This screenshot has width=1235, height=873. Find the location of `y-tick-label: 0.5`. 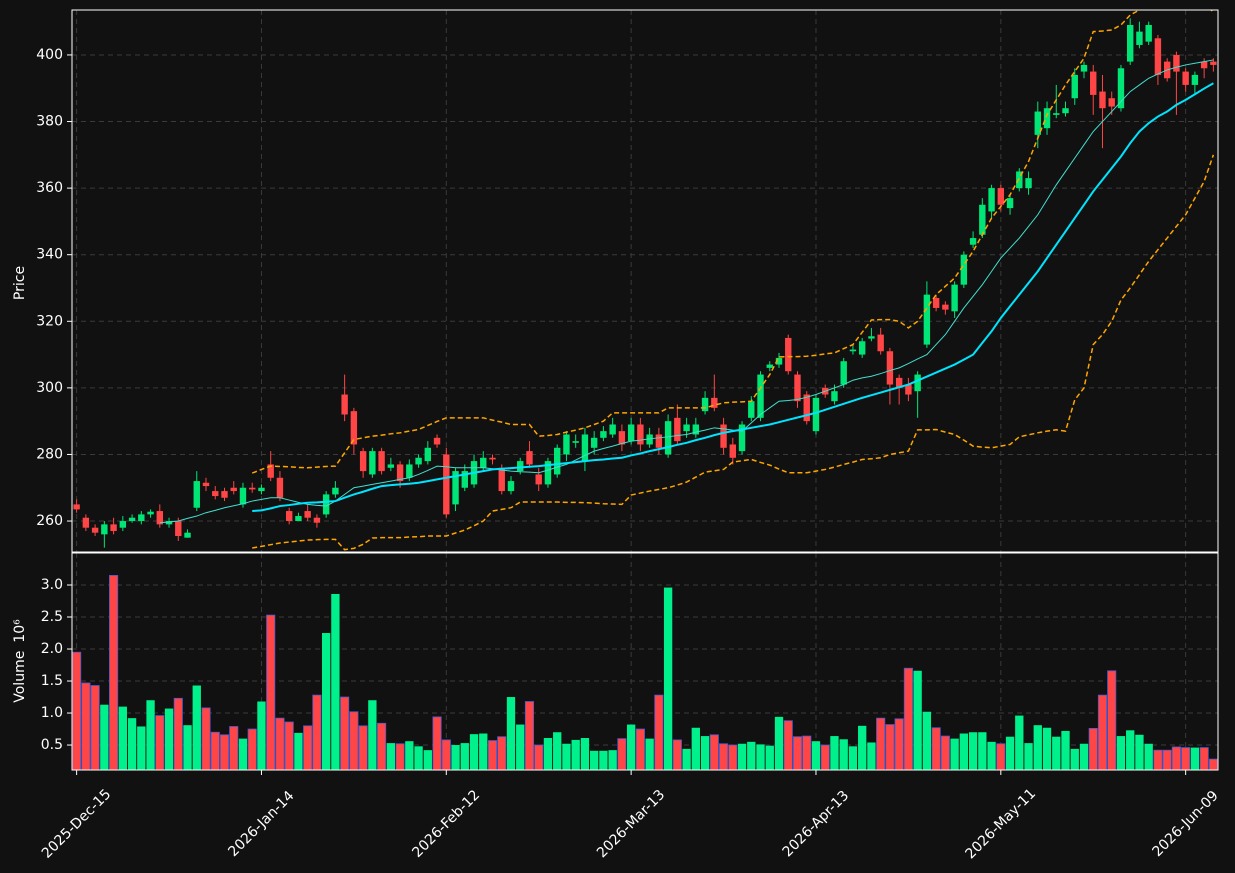

y-tick-label: 0.5 is located at coordinates (52, 745).